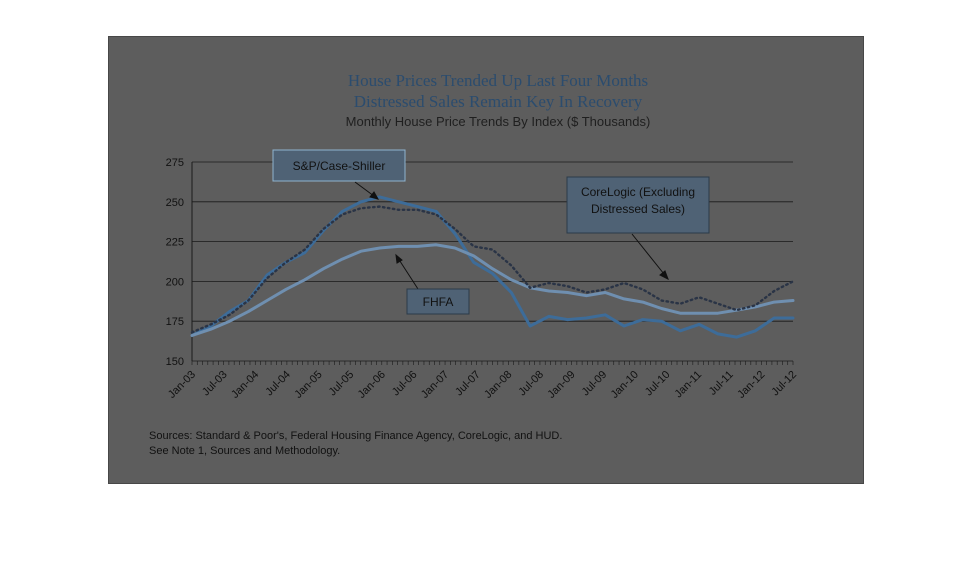  What do you see at coordinates (405, 384) in the screenshot?
I see `x-tick-label-Jul-06: Jul-06` at bounding box center [405, 384].